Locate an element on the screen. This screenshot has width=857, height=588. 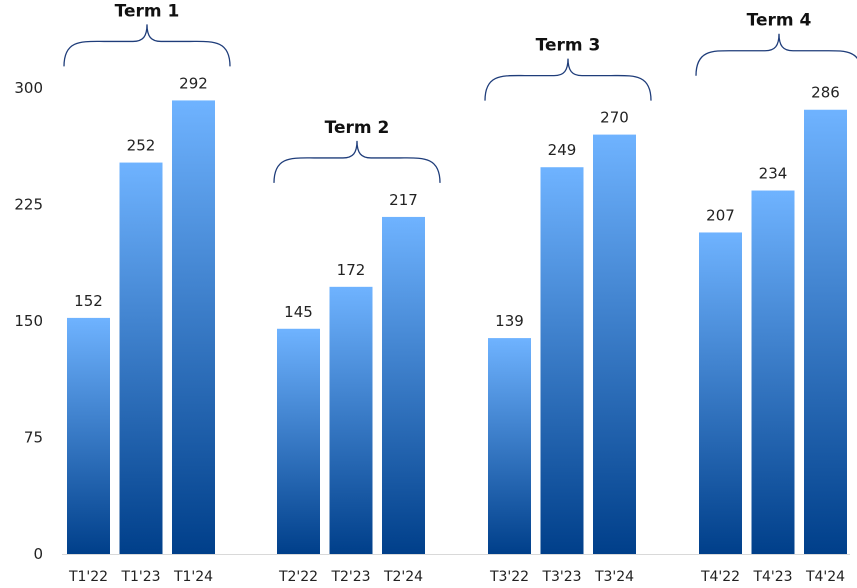
y-tick-label: 225 is located at coordinates (28, 205).